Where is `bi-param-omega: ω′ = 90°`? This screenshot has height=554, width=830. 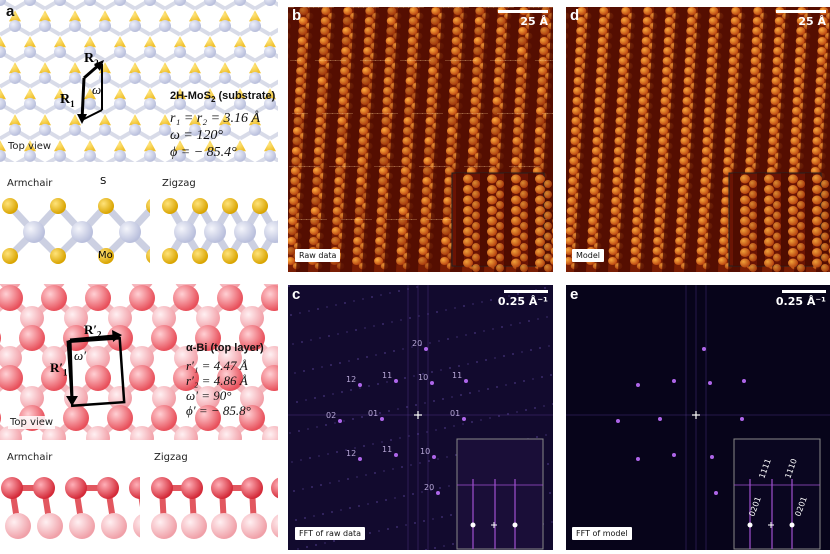
bi-param-omega: ω′ = 90° is located at coordinates (209, 395).